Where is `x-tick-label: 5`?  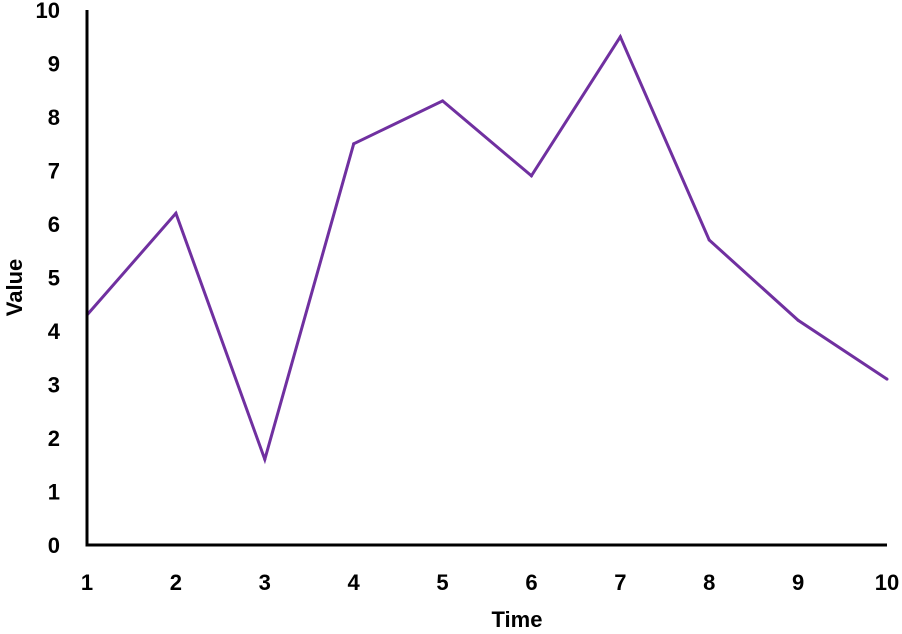
x-tick-label: 5 is located at coordinates (442, 582).